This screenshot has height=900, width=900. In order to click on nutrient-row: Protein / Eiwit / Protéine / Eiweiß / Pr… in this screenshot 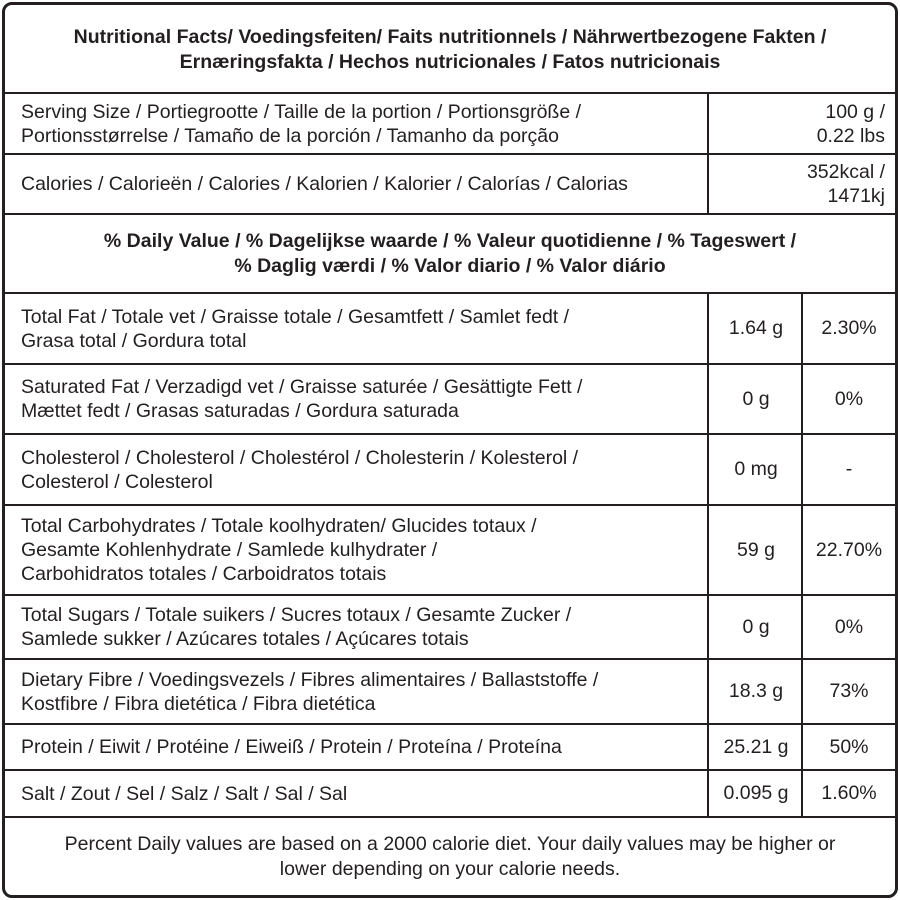, I will do `click(450, 746)`.